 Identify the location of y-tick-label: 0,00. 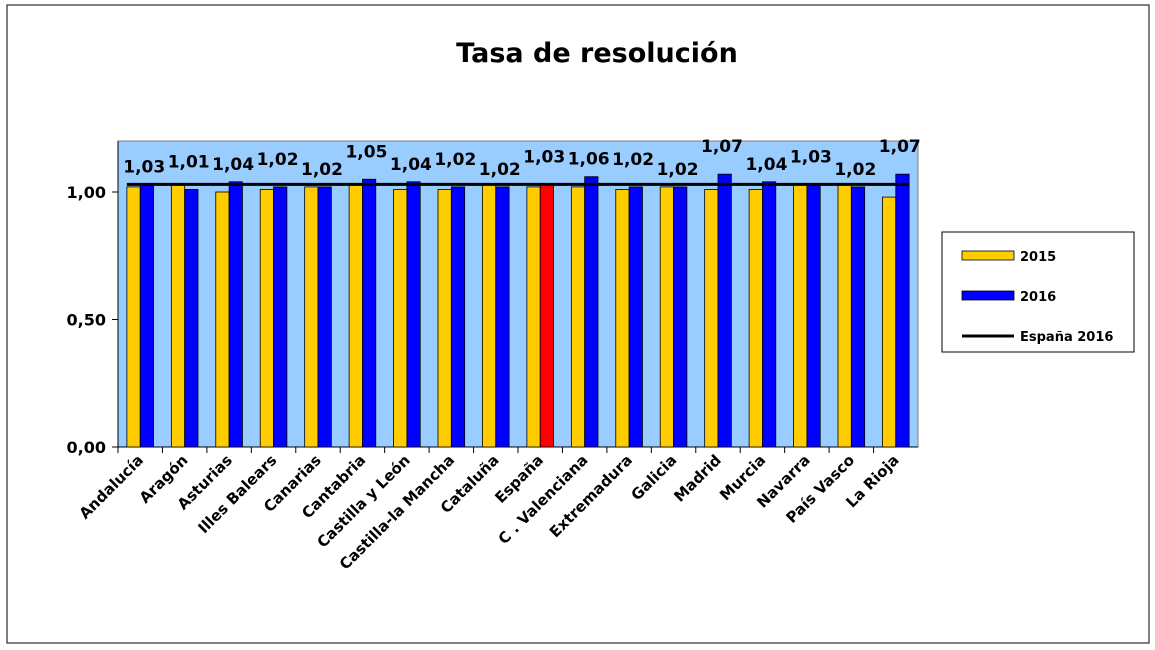
(86, 447).